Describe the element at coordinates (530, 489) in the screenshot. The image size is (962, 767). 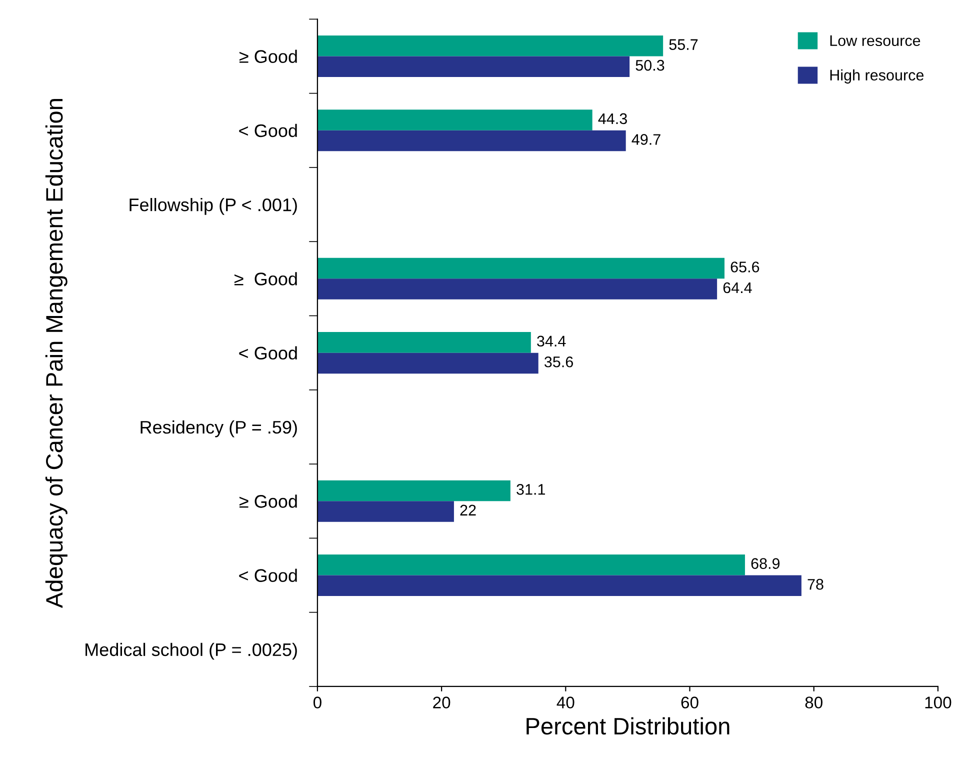
I see `data-label: 31.1` at that location.